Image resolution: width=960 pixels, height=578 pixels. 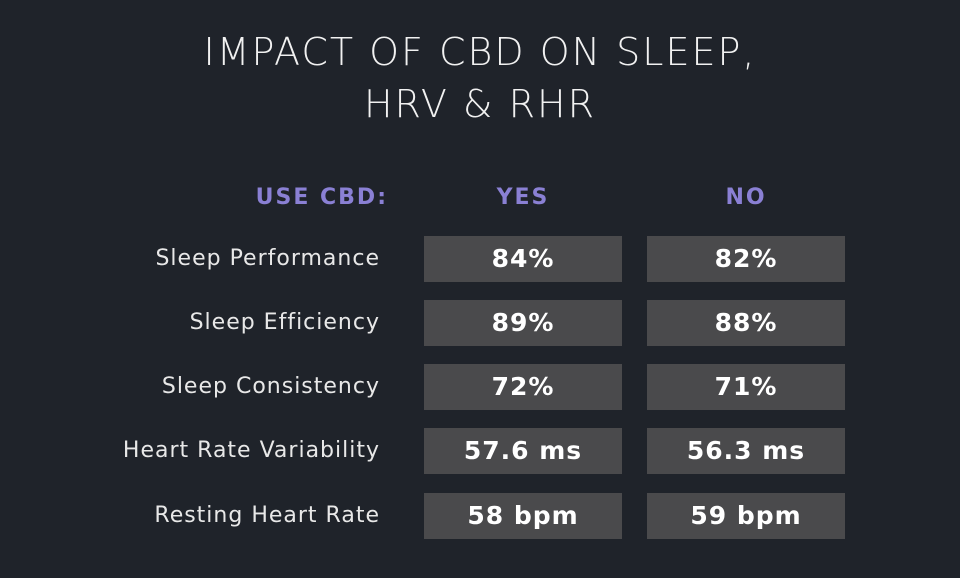 I want to click on cell-sleep-efficiency-yes: 89%, so click(x=523, y=323).